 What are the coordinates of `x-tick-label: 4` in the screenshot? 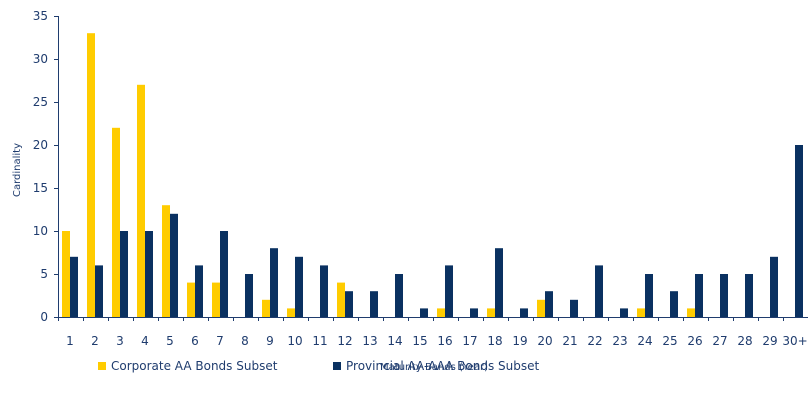 It's located at (145, 341).